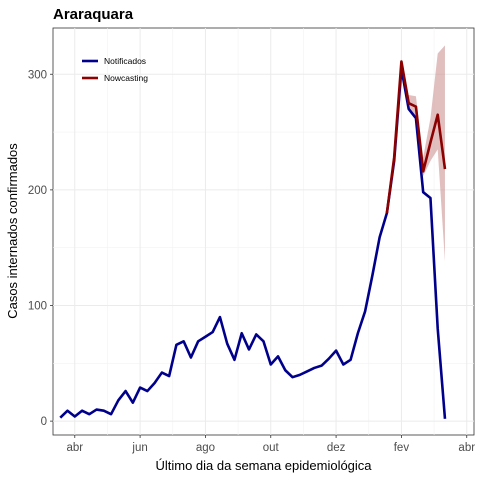 The image size is (480, 480). I want to click on legend-label-notificados: Notificados, so click(125, 61).